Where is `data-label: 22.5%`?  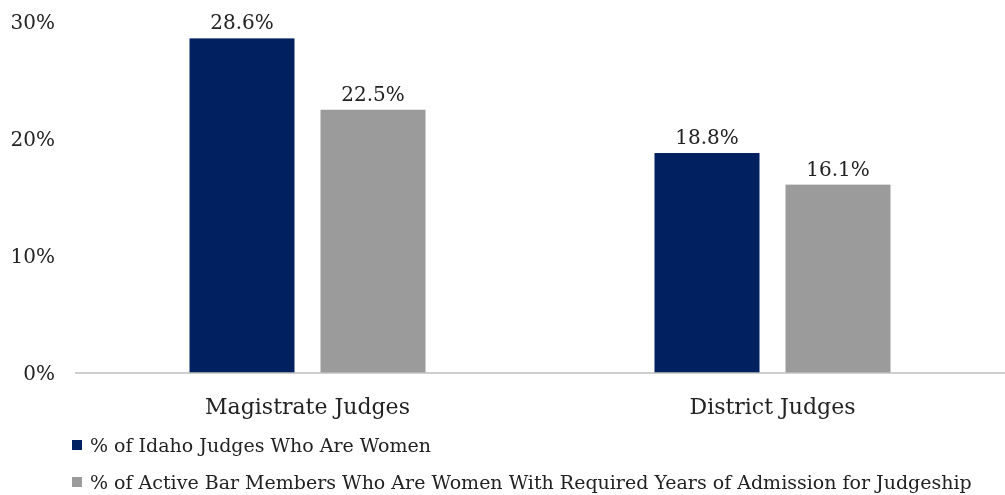
data-label: 22.5% is located at coordinates (373, 93).